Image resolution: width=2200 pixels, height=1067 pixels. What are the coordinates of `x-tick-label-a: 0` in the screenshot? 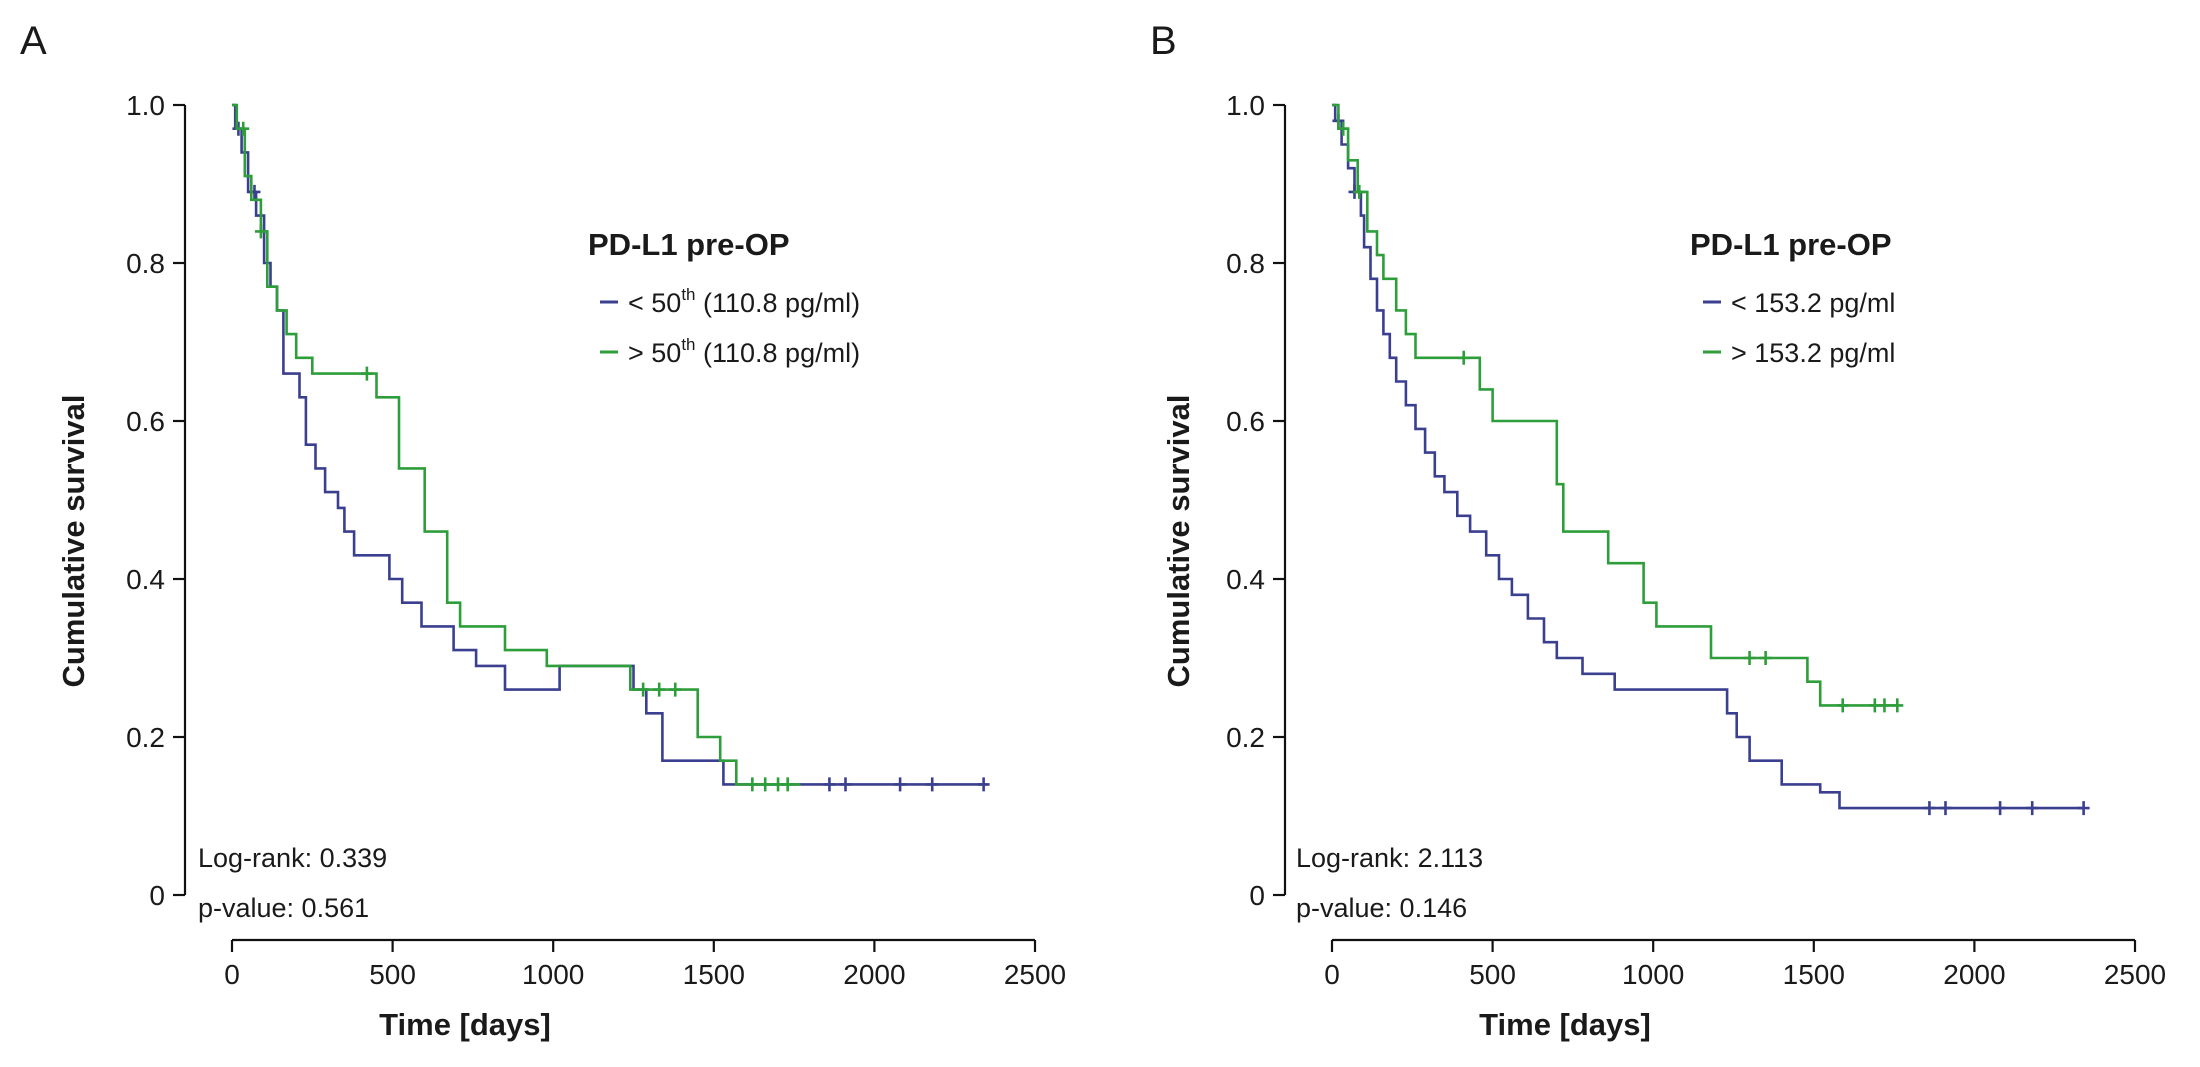 It's located at (232, 974).